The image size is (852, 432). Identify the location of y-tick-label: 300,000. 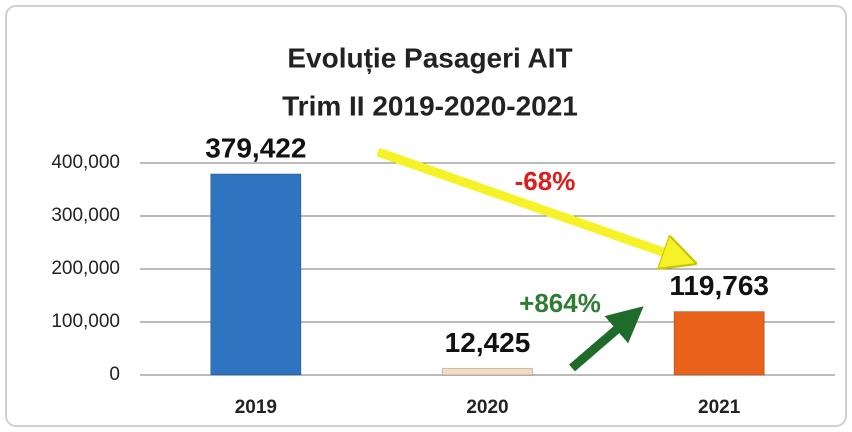
(85, 215).